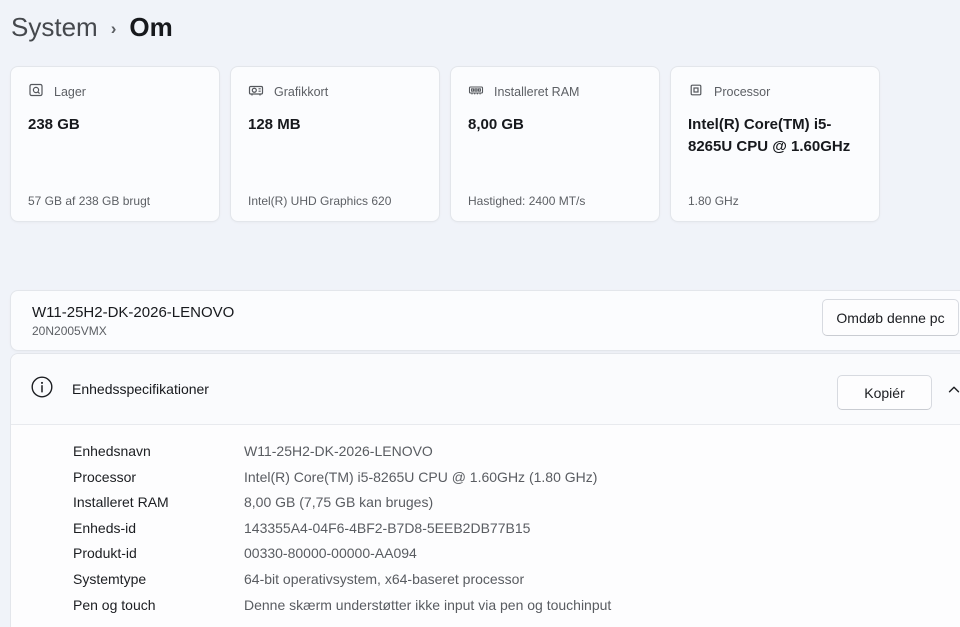  What do you see at coordinates (274, 124) in the screenshot?
I see `graphics-card-value: 128 MB` at bounding box center [274, 124].